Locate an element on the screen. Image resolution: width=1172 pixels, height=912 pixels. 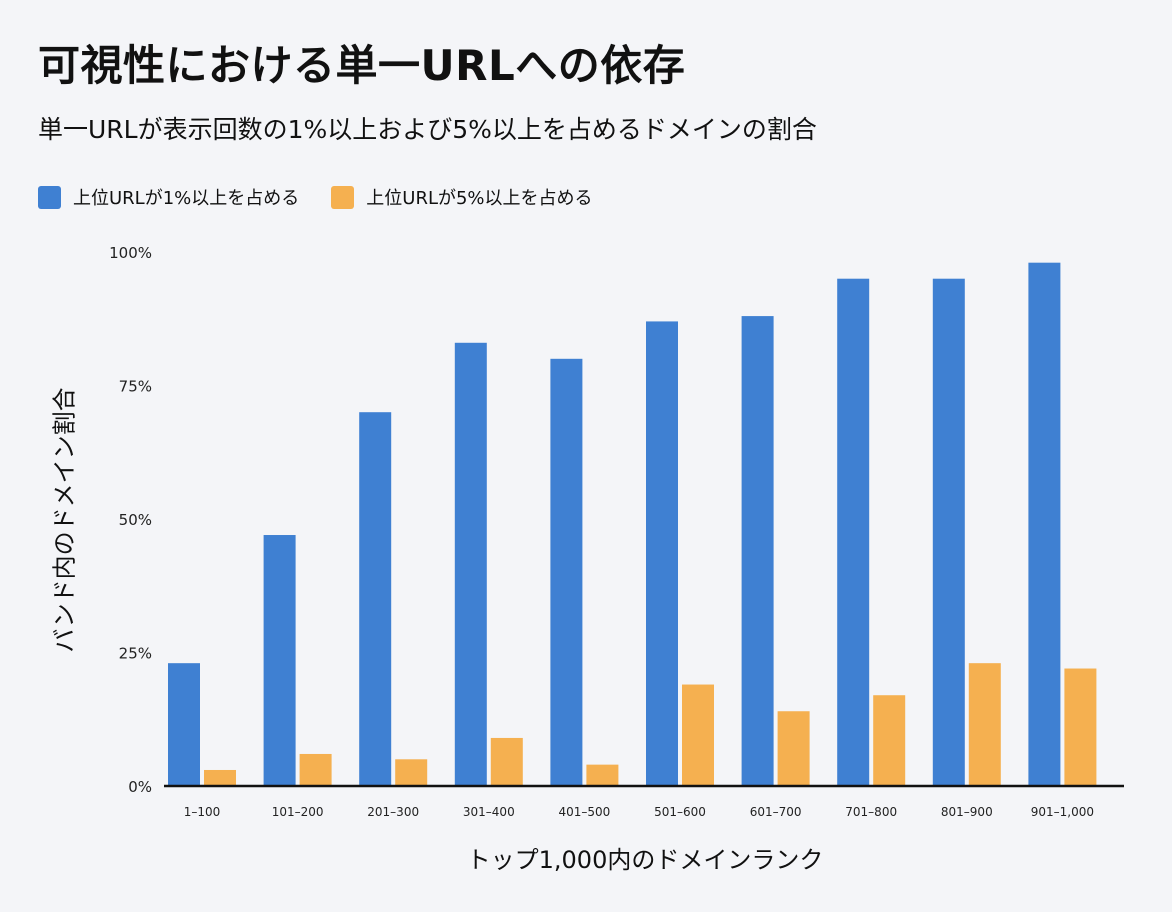
y-tick-label: 25% is located at coordinates (135, 654).